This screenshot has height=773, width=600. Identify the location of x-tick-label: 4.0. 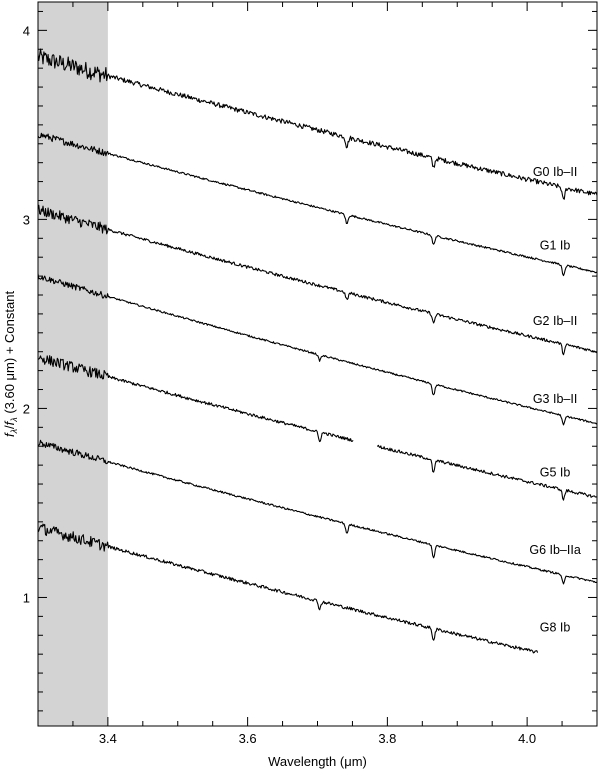
(527, 738).